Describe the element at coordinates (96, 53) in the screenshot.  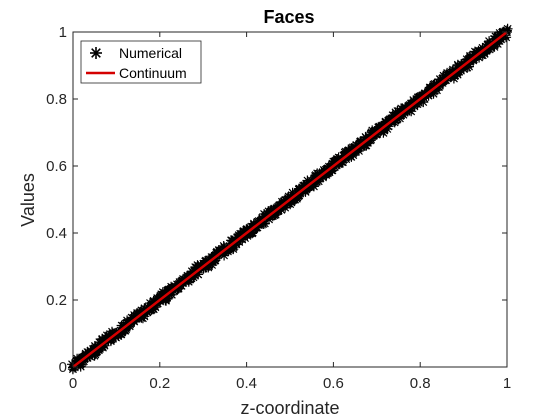
I see `legend-numerical-marker` at that location.